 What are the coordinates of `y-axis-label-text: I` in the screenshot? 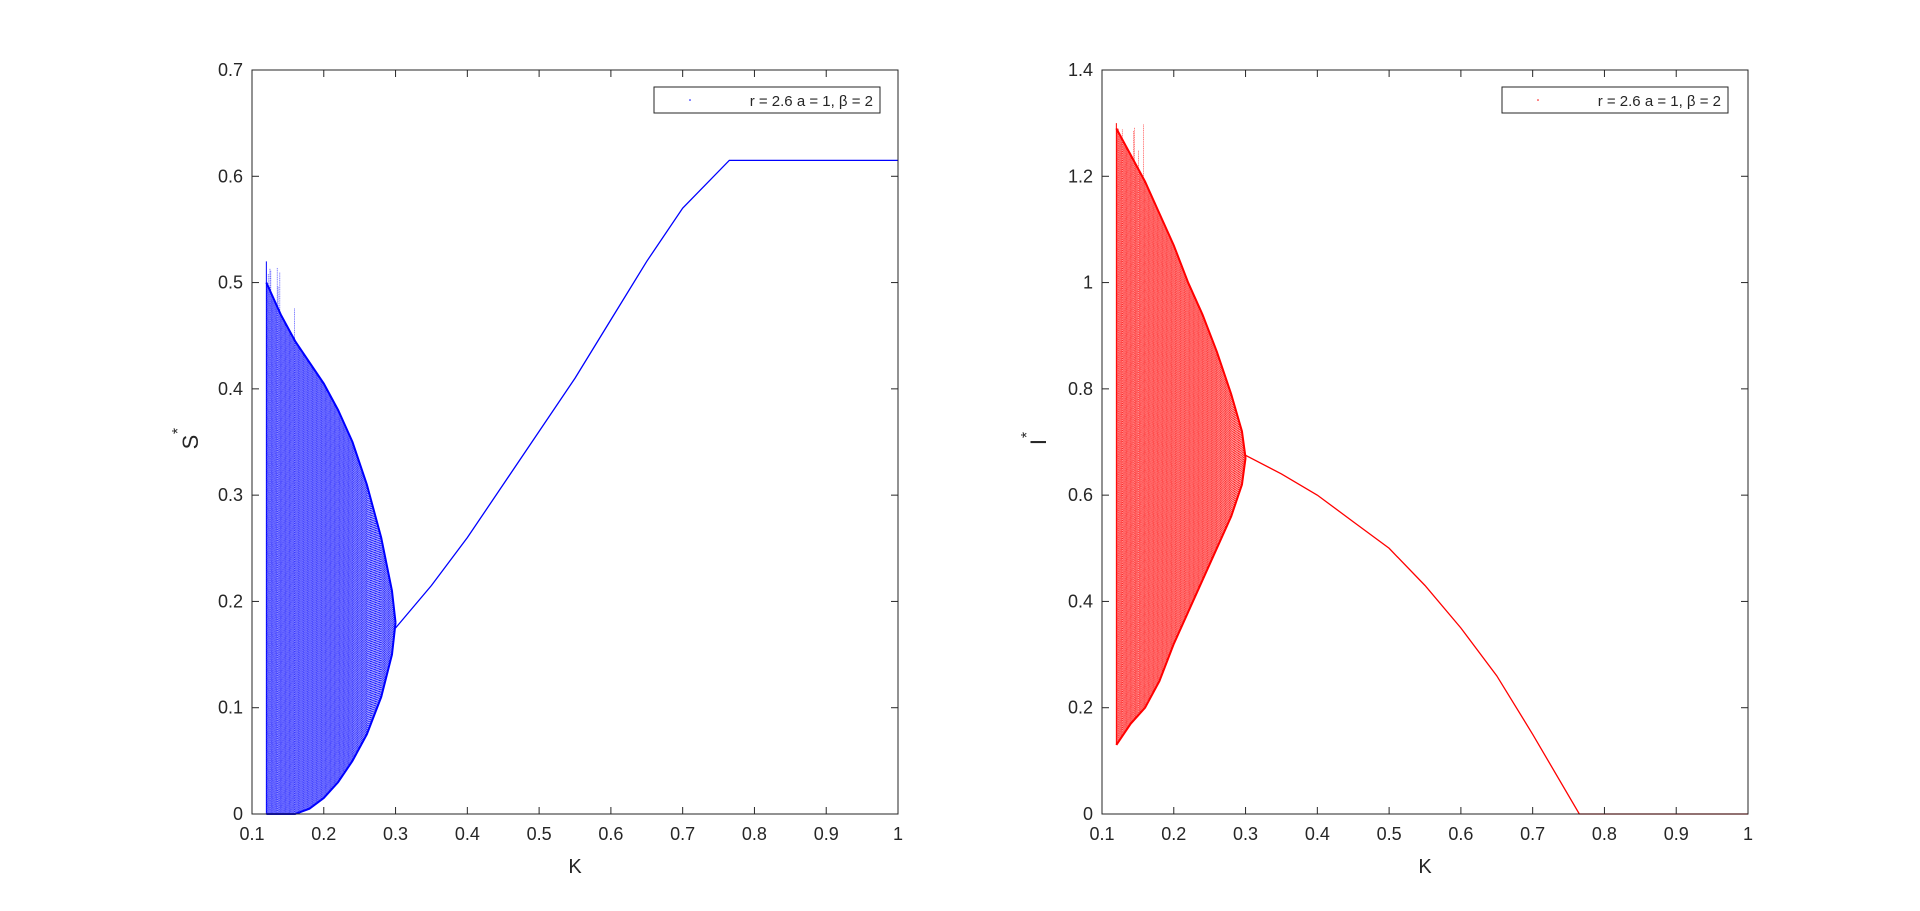 It's located at (1038, 442).